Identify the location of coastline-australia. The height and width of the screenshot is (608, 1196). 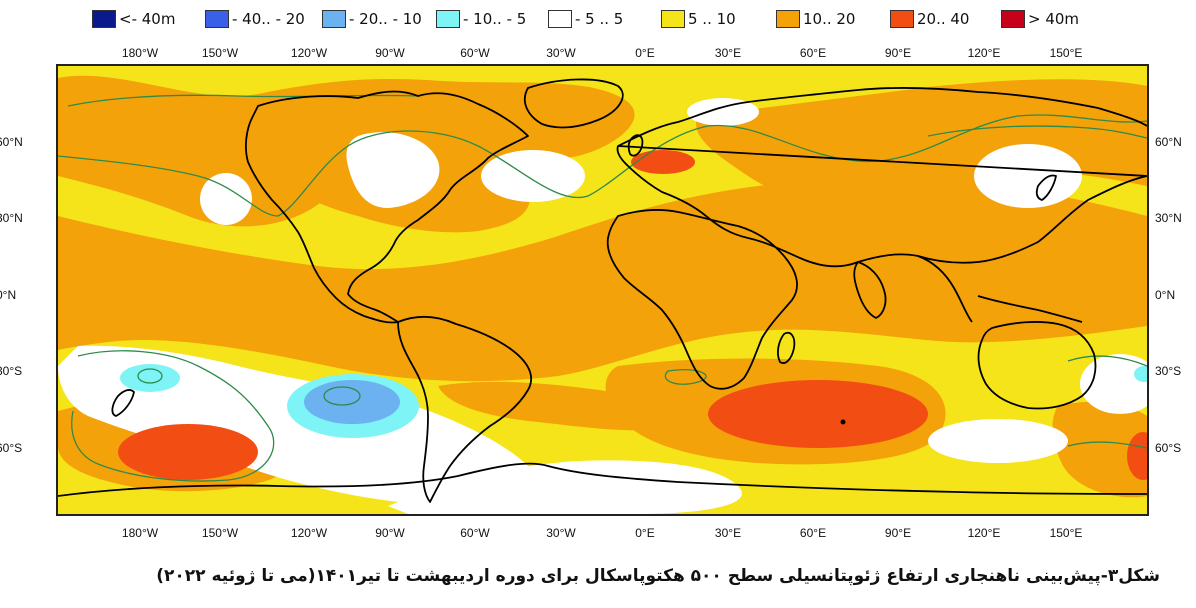
(1037, 365).